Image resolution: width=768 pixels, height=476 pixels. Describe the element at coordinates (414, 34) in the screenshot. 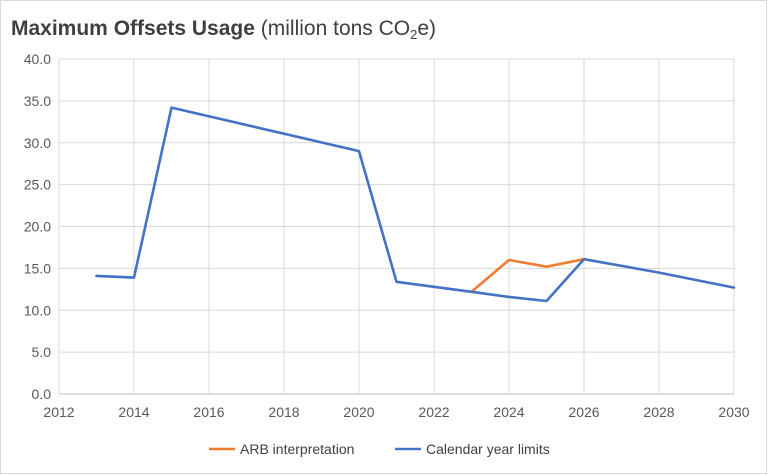

I see `units-subscript: 2` at that location.